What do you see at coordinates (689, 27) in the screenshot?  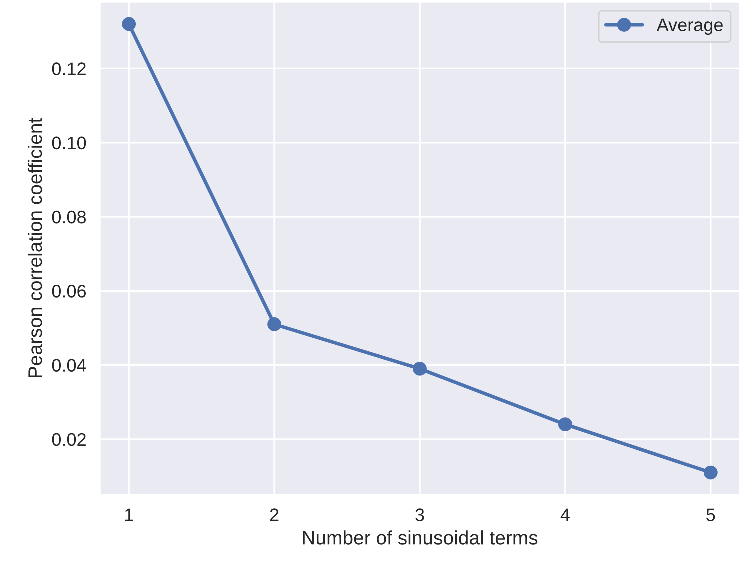 I see `legend-label: Average` at bounding box center [689, 27].